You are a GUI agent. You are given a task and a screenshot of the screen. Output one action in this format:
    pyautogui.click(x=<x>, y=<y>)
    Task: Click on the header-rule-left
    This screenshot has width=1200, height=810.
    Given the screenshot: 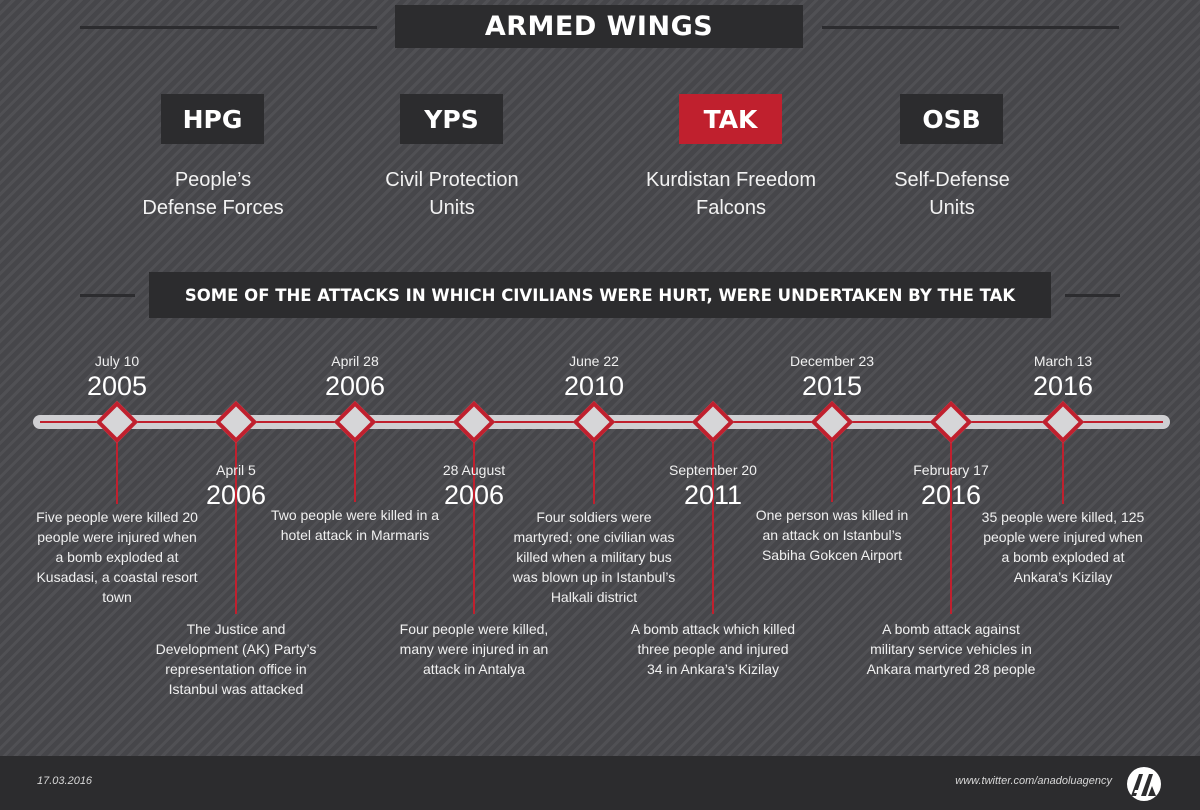 What is the action you would take?
    pyautogui.click(x=228, y=27)
    